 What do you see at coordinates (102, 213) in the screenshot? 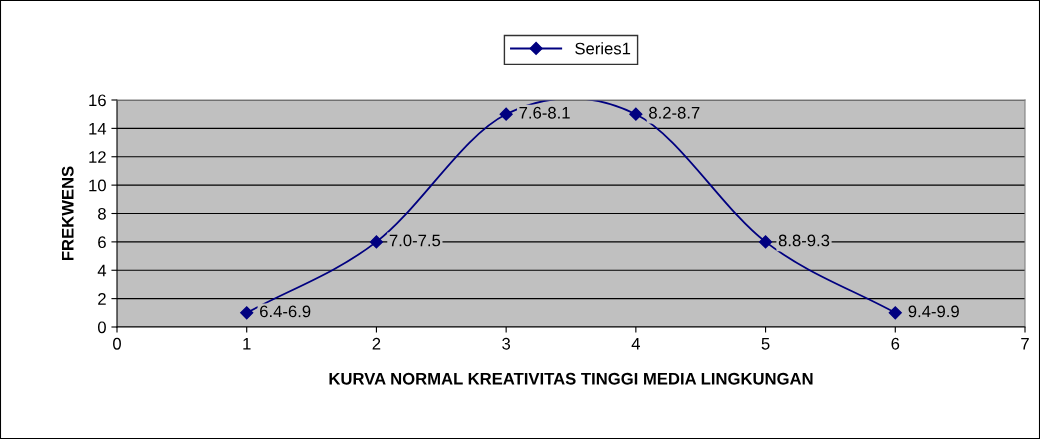
I see `y-tick-label: 8` at bounding box center [102, 213].